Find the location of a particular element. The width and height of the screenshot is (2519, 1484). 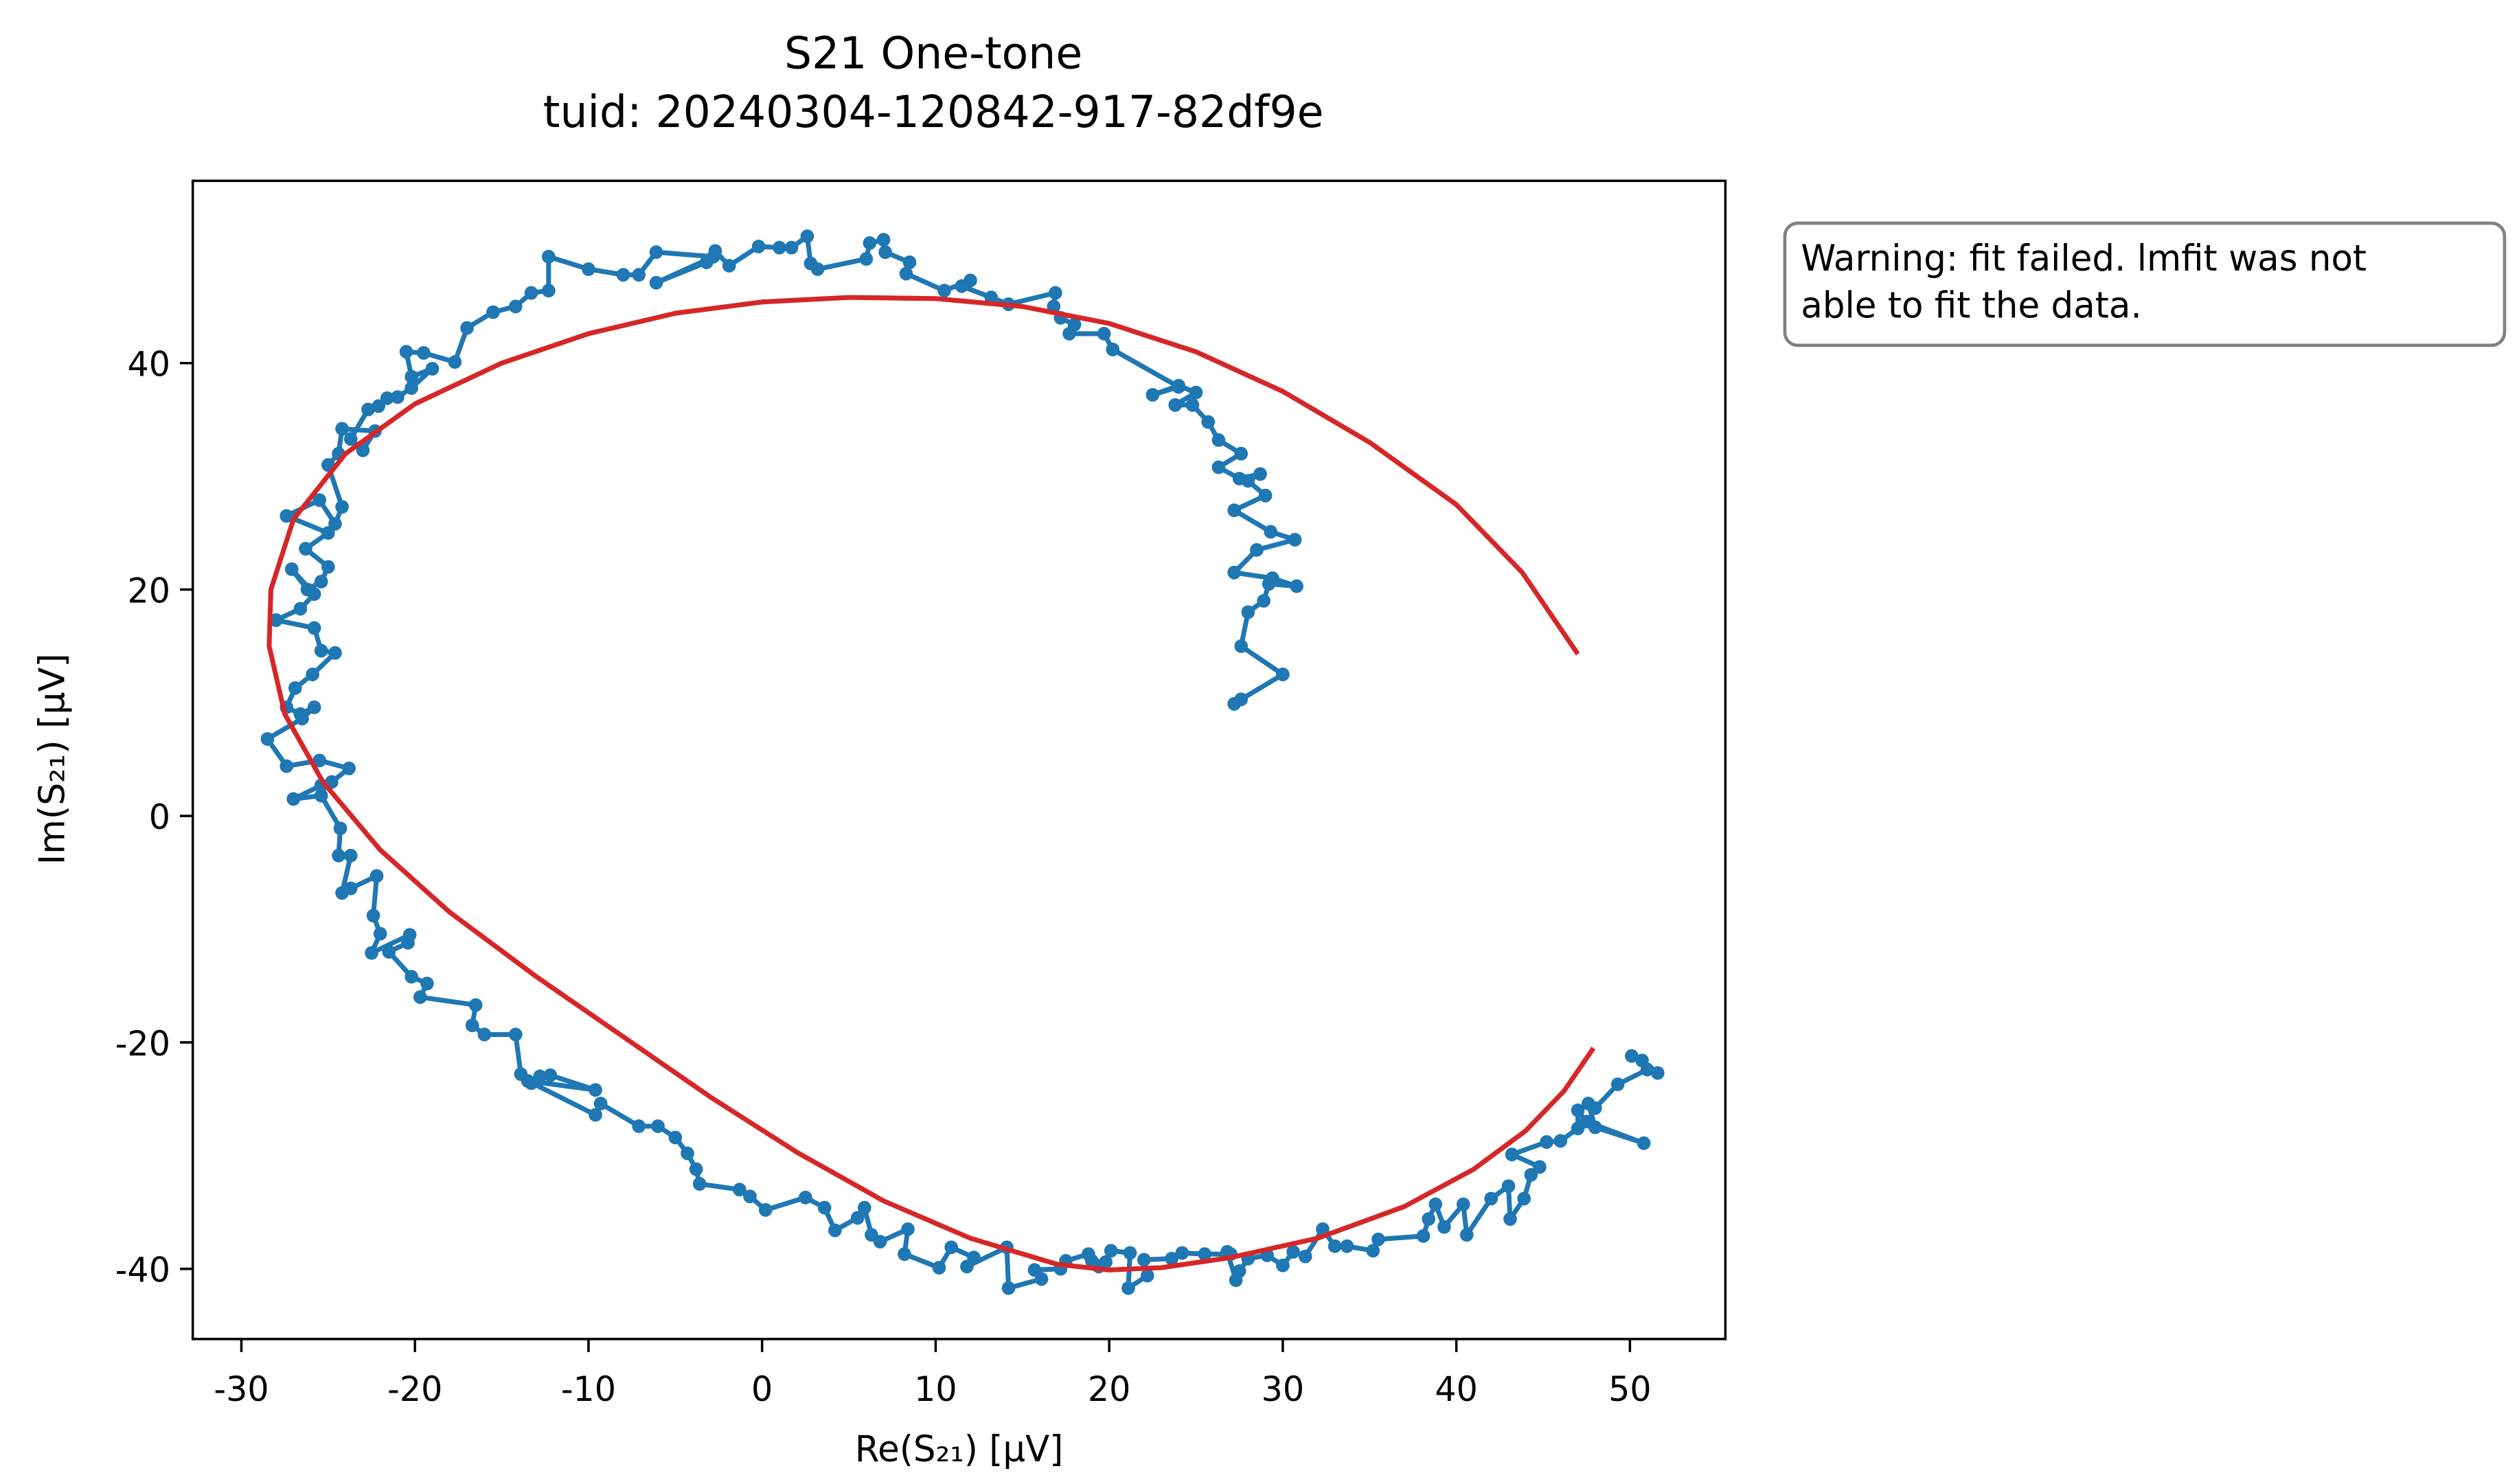

chart-subtitle: tuid: 20240304-120842-917-82df9e is located at coordinates (933, 113).